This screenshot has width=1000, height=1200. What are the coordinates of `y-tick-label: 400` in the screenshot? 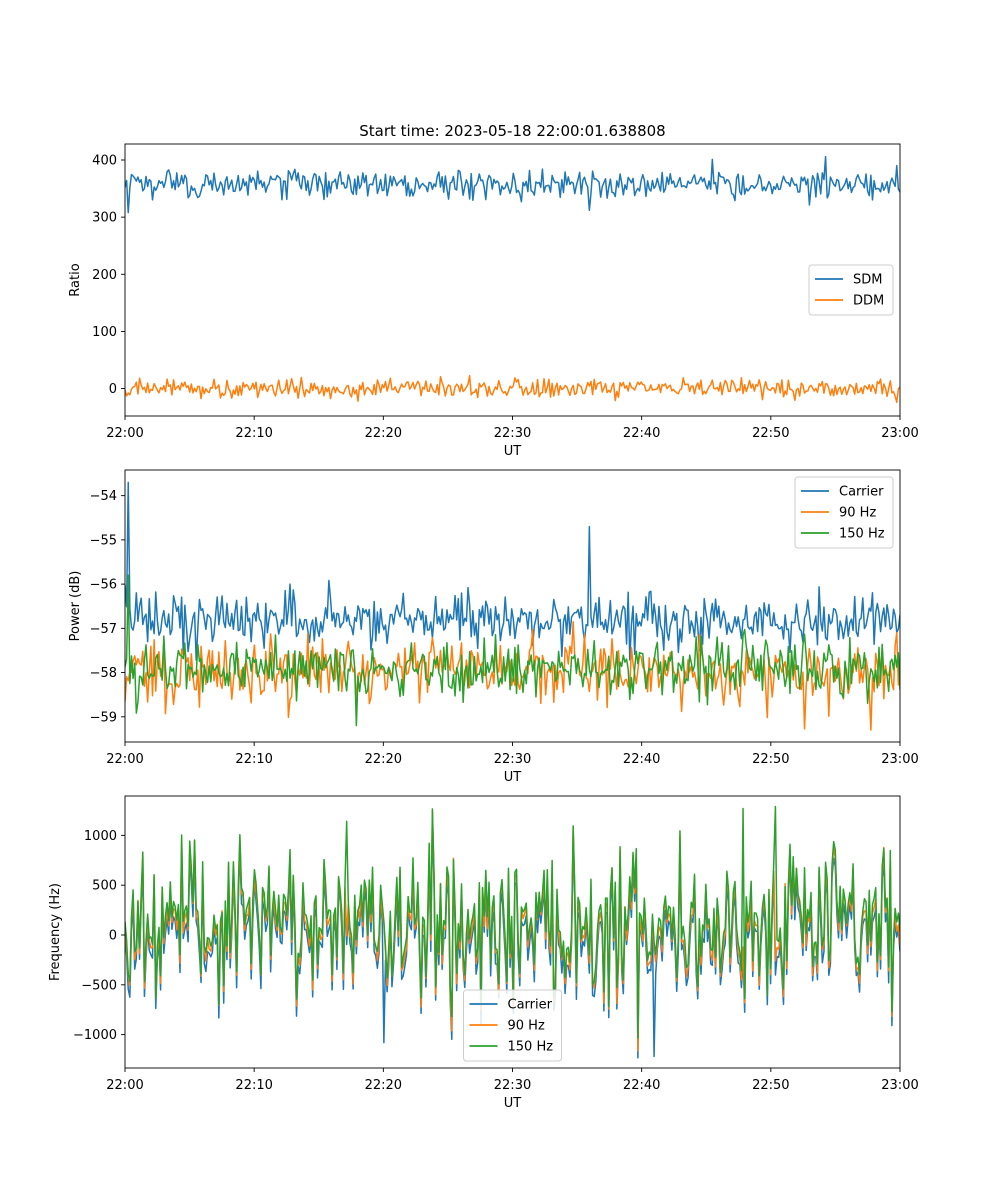 It's located at (104, 161).